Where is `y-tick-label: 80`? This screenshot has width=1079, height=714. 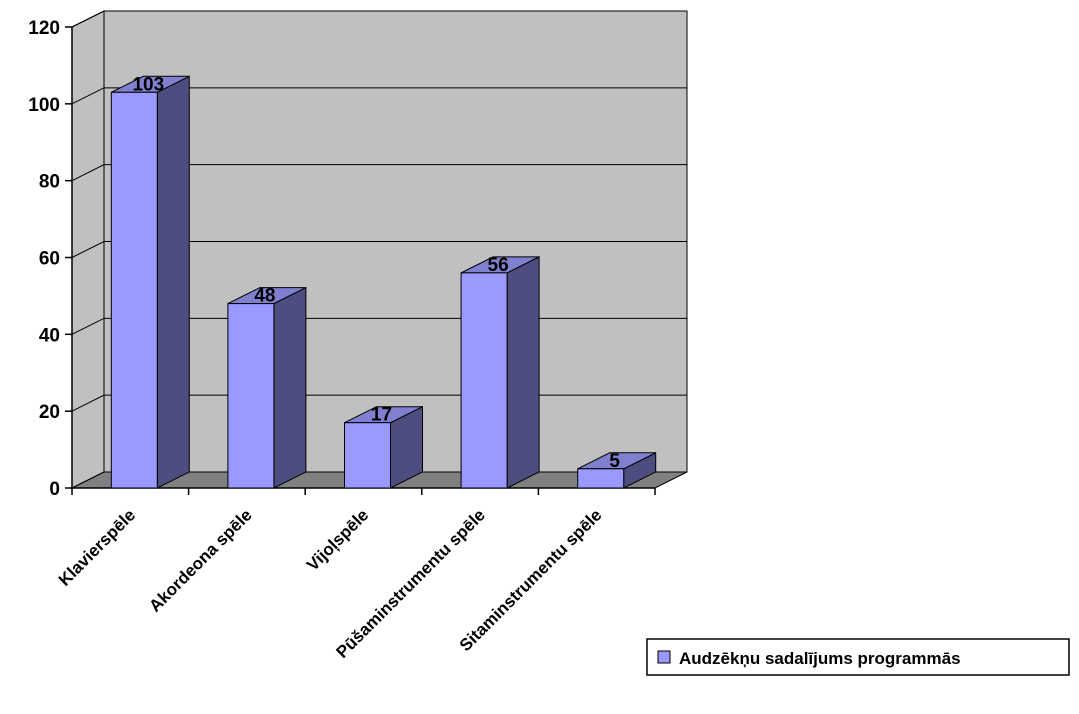 y-tick-label: 80 is located at coordinates (49, 182).